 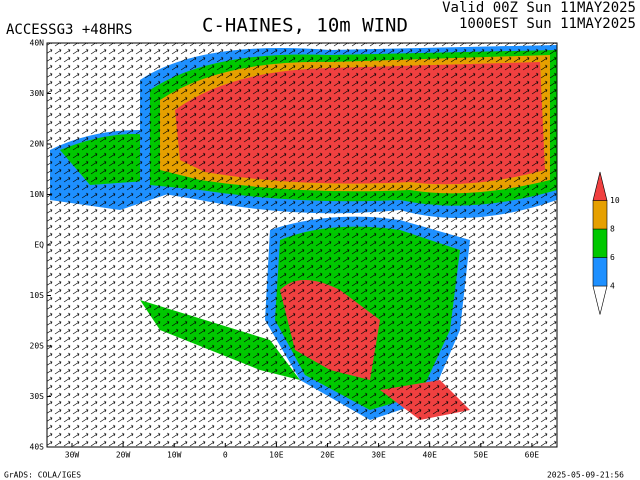 I want to click on valid-time: Valid 00Z Sun 11MAY2025, so click(x=539, y=8).